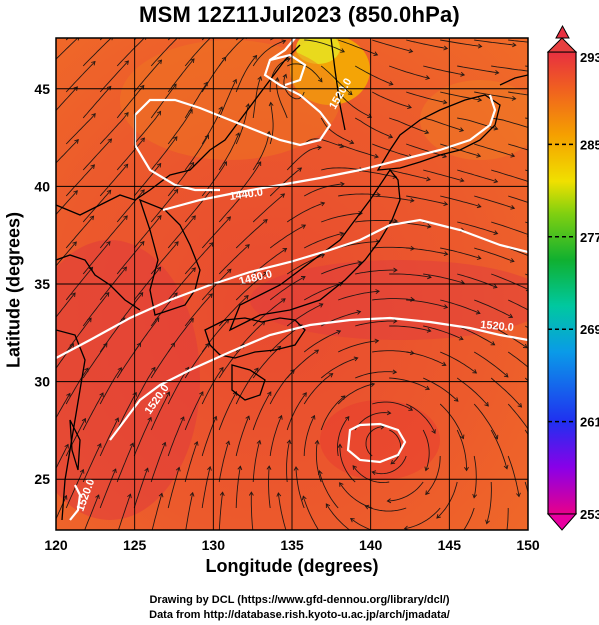 This screenshot has width=599, height=625. Describe the element at coordinates (13, 290) in the screenshot. I see `y-axis-label: Latitude (degrees)` at that location.